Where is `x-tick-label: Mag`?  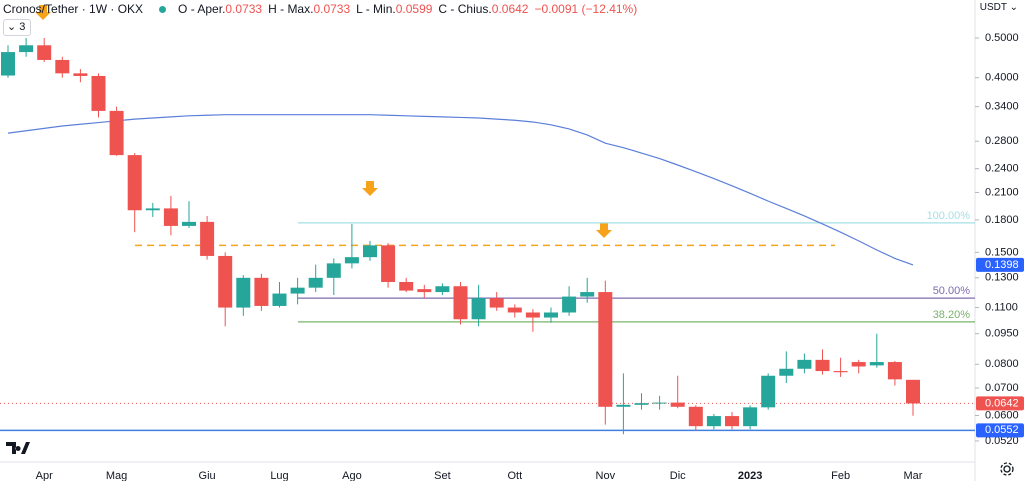 x-tick-label: Mag is located at coordinates (116, 475).